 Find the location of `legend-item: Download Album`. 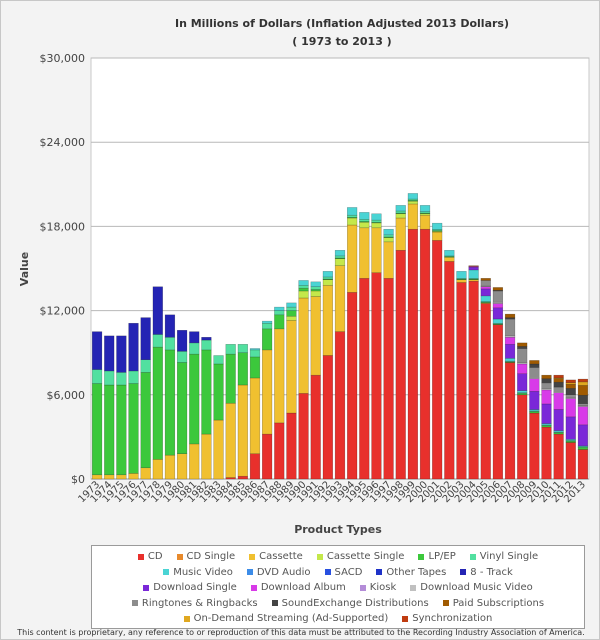

legend-item: Download Album is located at coordinates (298, 587).